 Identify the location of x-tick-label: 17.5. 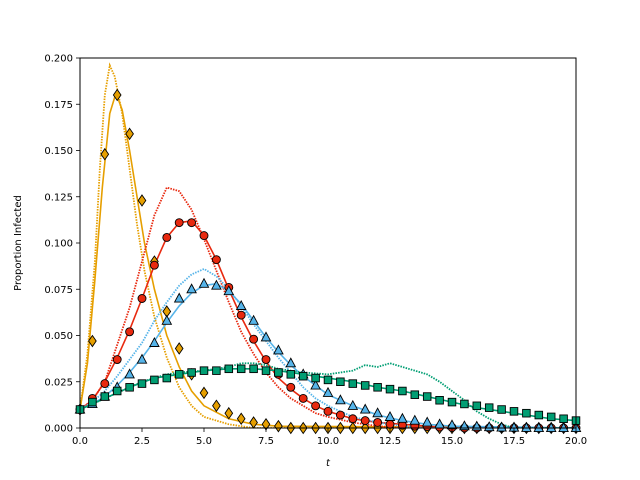
(514, 441).